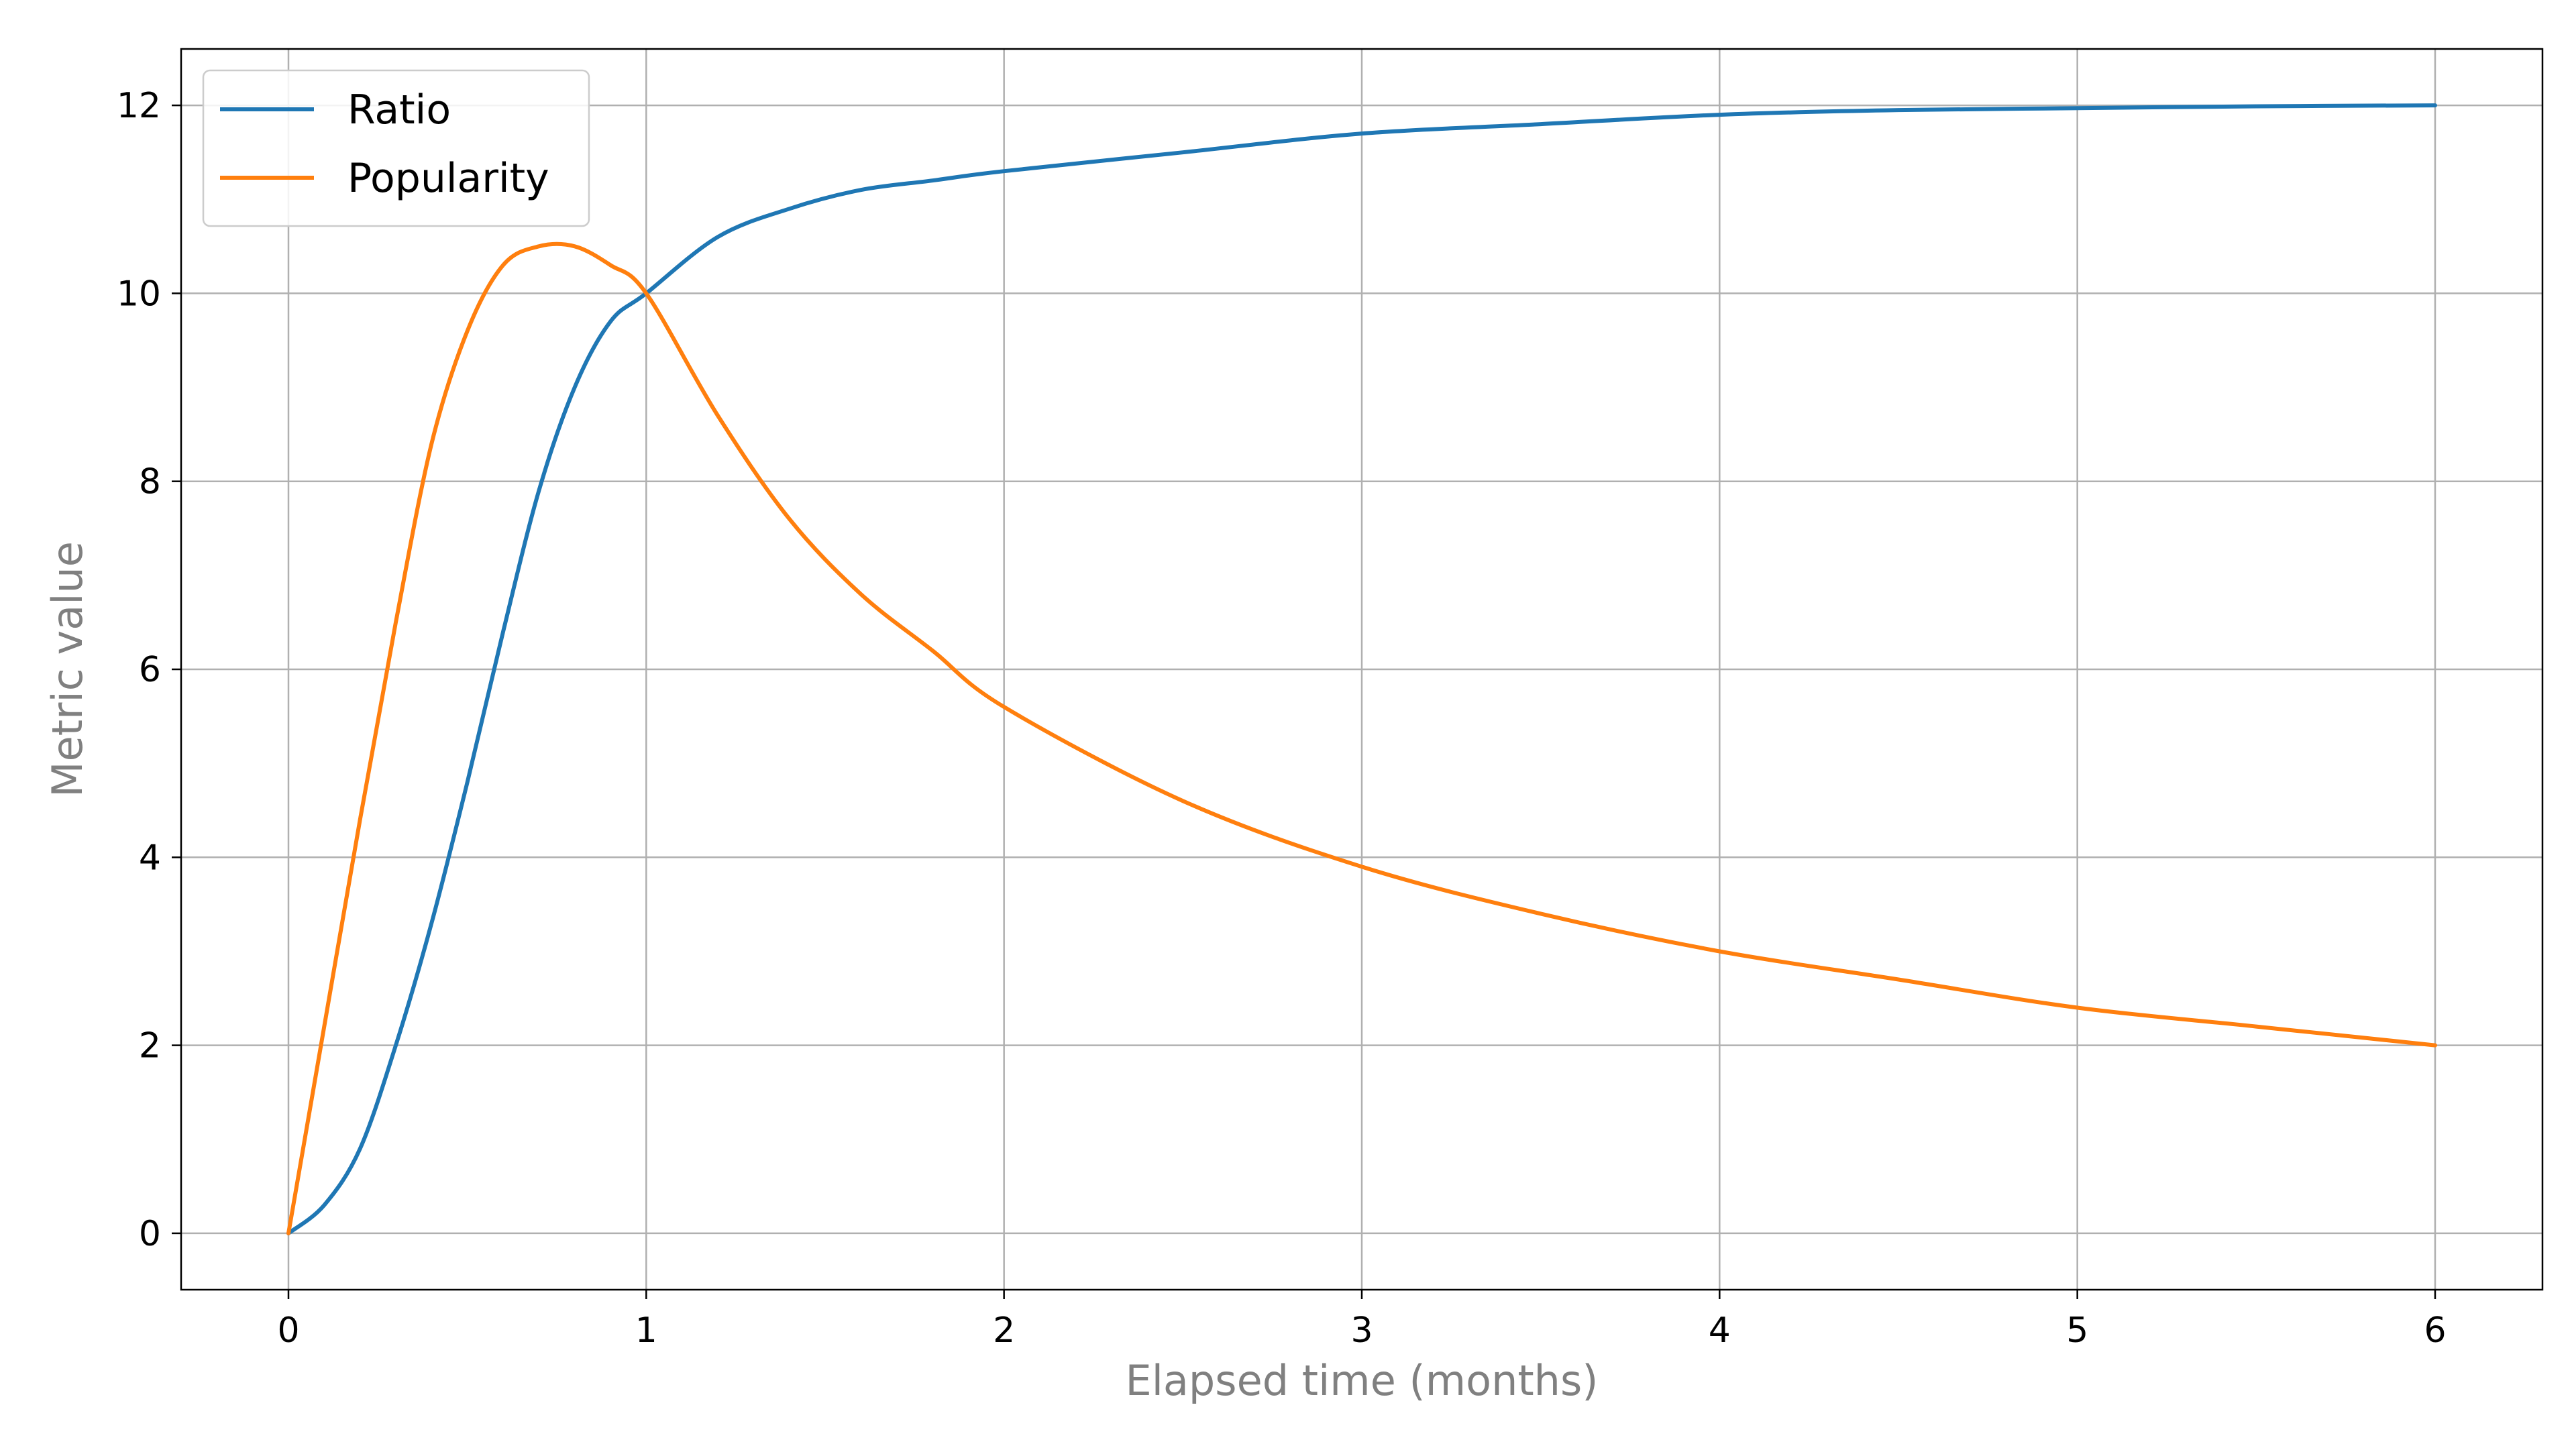  What do you see at coordinates (448, 178) in the screenshot?
I see `legend-label-popularity: Popularity` at bounding box center [448, 178].